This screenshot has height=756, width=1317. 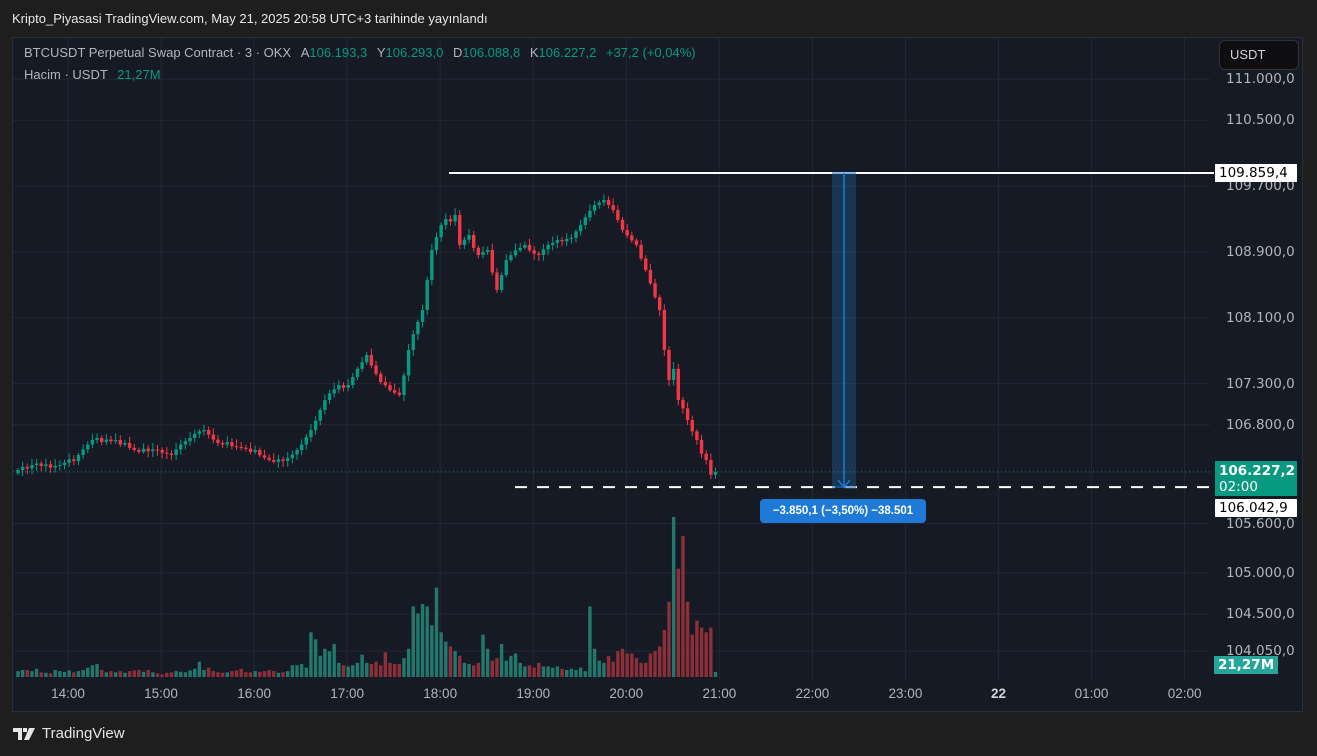 What do you see at coordinates (534, 52) in the screenshot?
I see `close-label: K` at bounding box center [534, 52].